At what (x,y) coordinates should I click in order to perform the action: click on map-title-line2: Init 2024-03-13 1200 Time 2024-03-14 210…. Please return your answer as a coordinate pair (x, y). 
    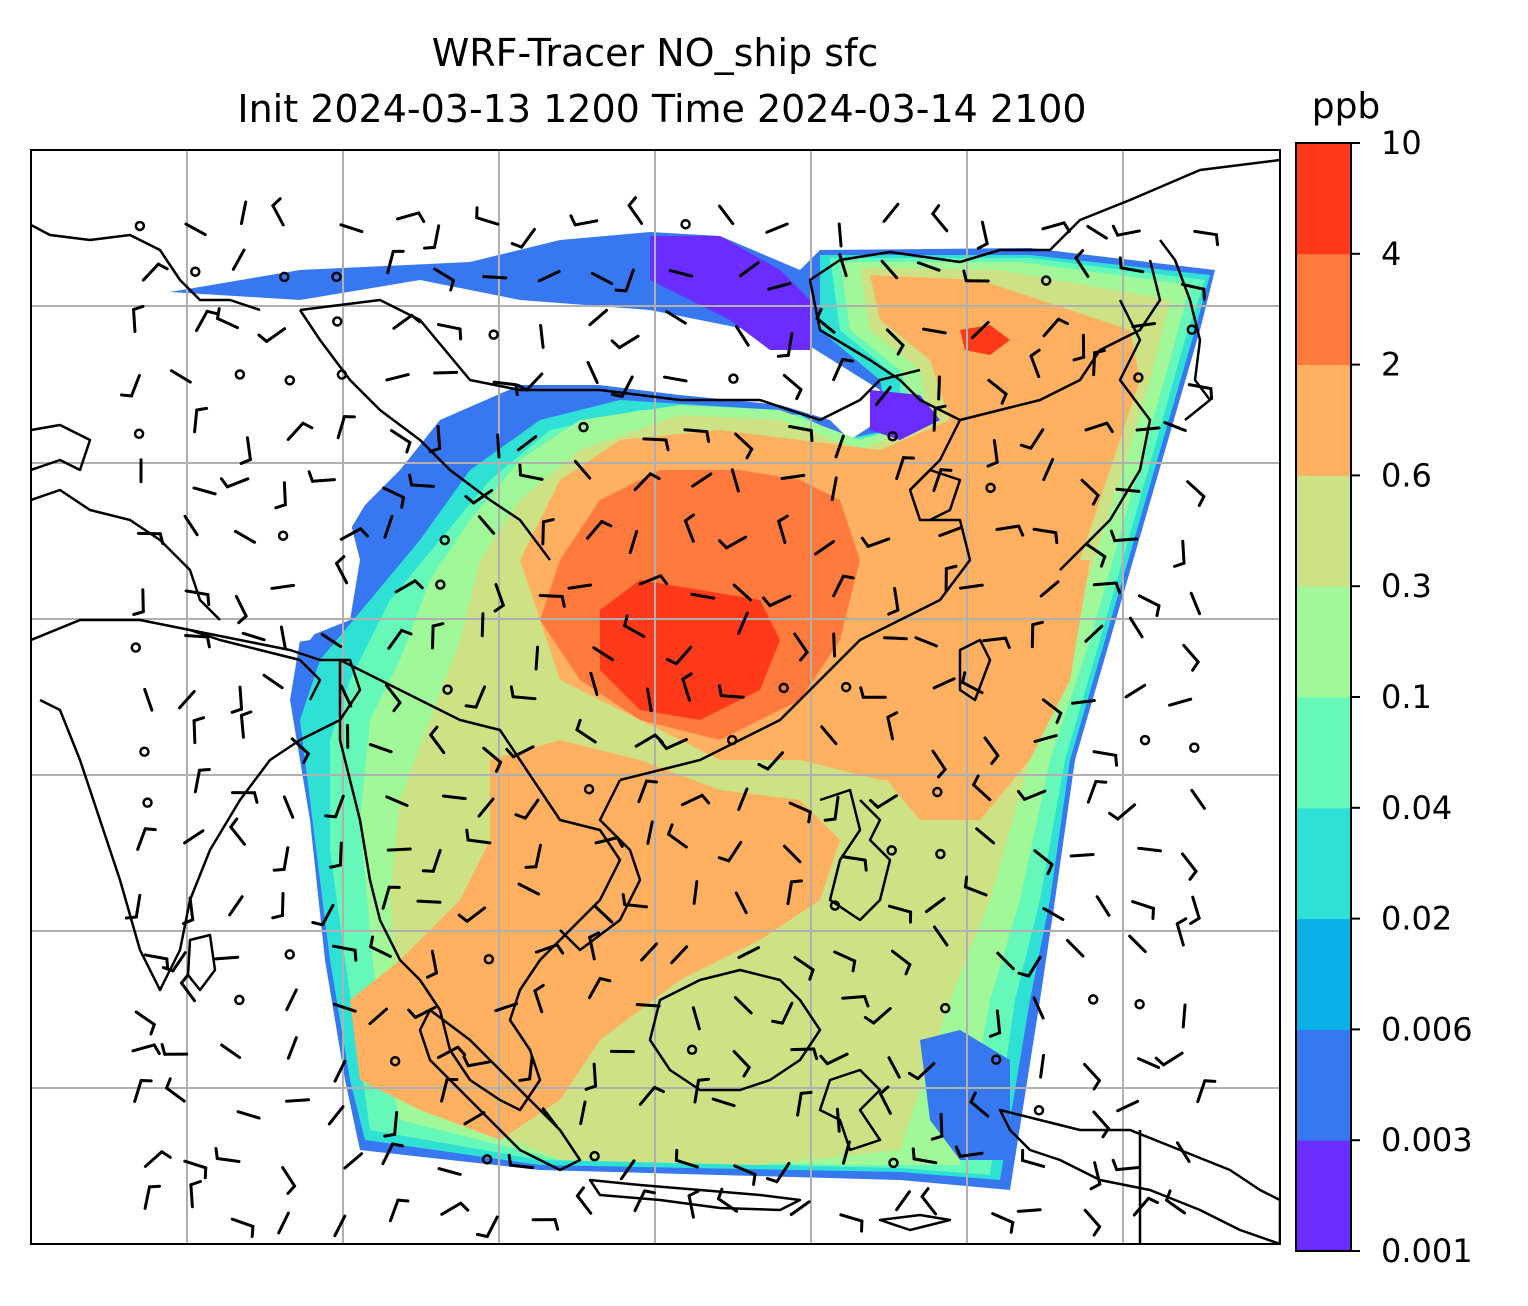
    Looking at the image, I should click on (661, 109).